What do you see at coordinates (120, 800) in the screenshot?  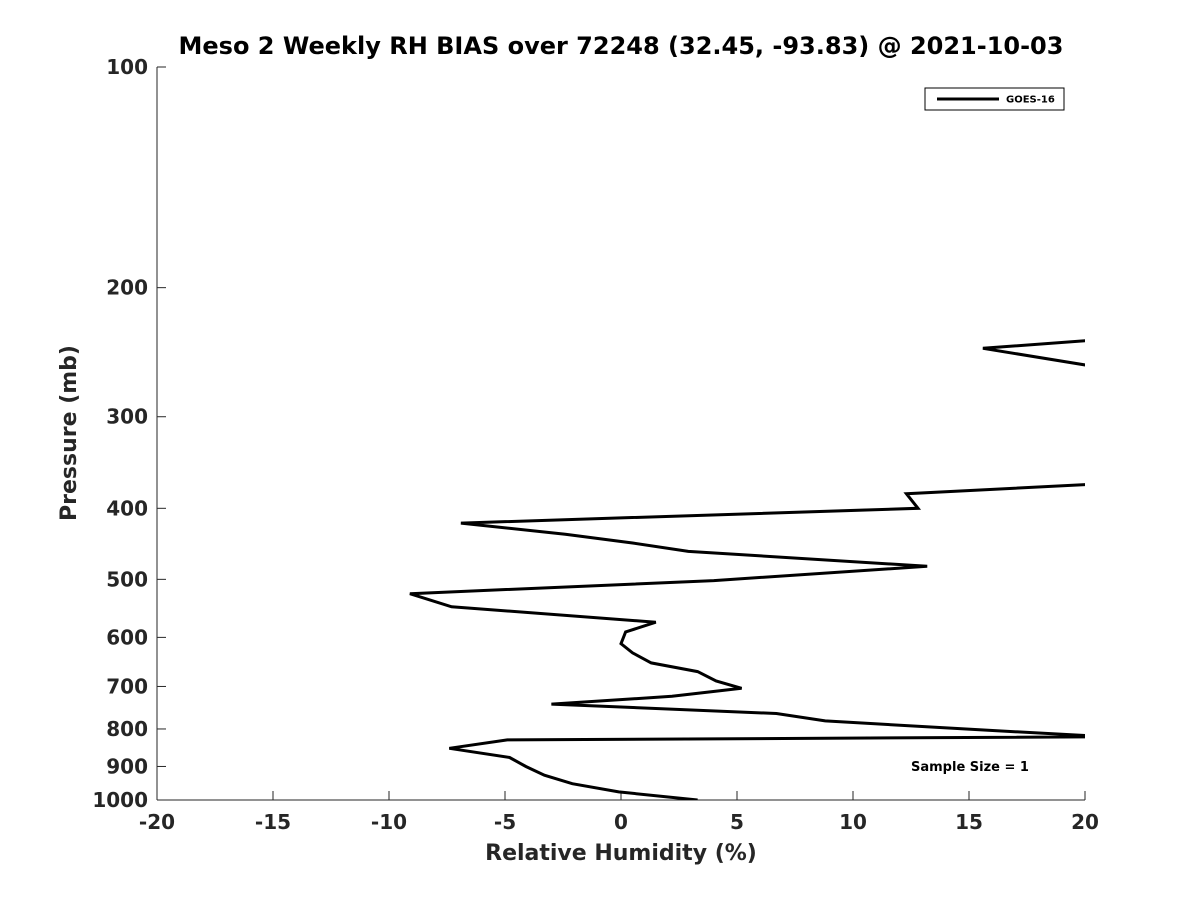 I see `y-tick-label: 1000` at bounding box center [120, 800].